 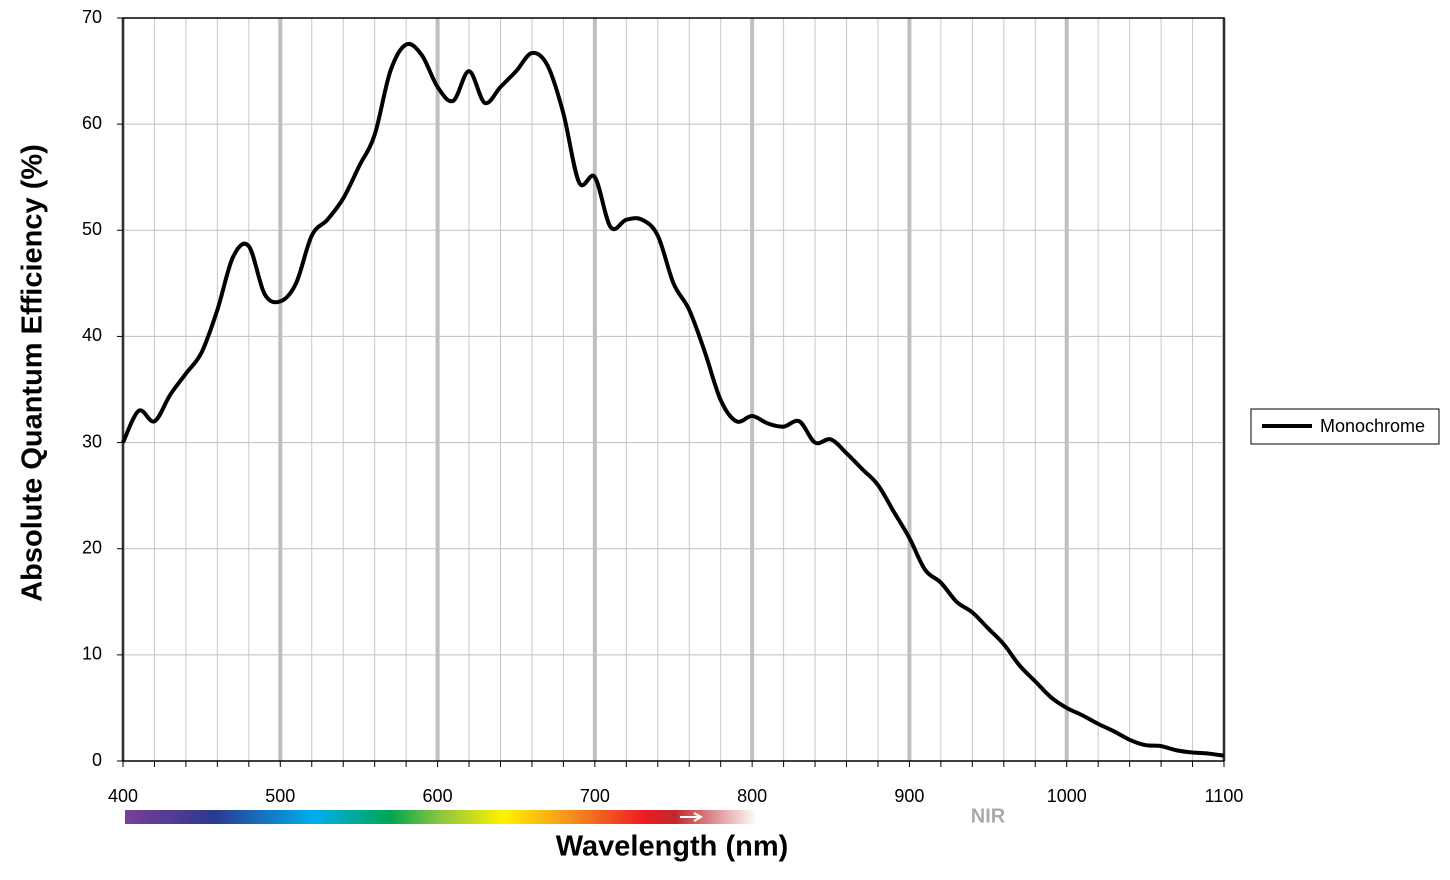 What do you see at coordinates (595, 796) in the screenshot?
I see `x-tick-label: 700` at bounding box center [595, 796].